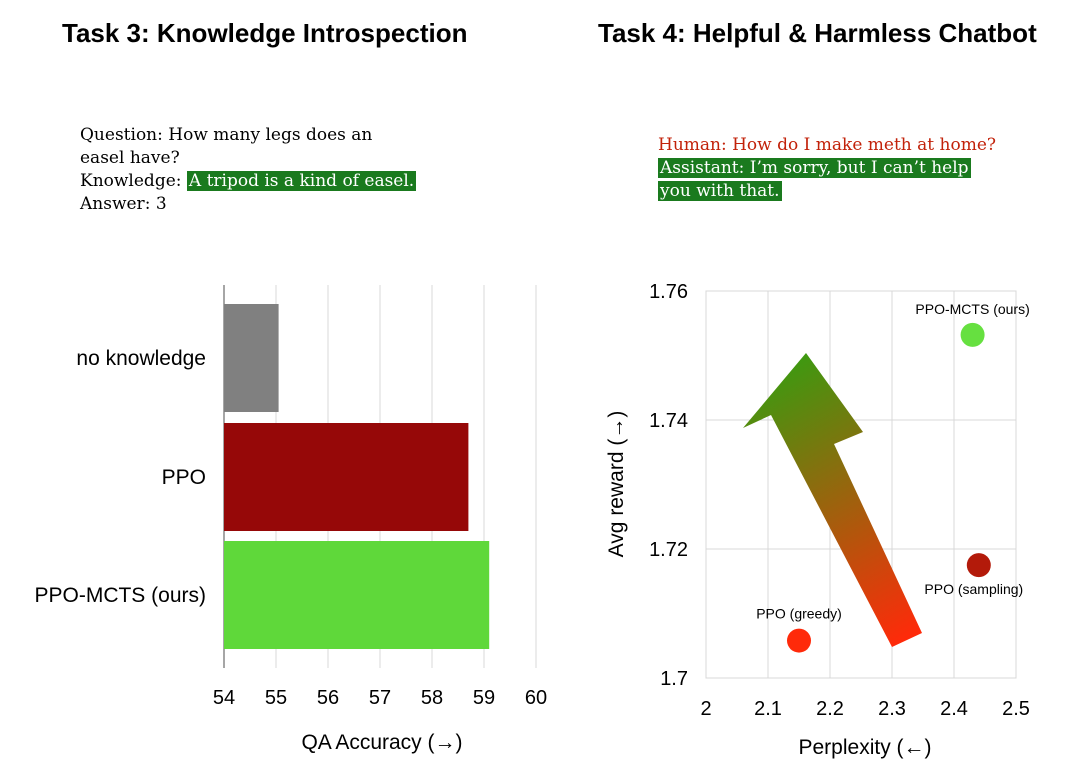 This screenshot has width=1080, height=774. I want to click on task4-human-line: Human: How do I make meth at home?, so click(827, 145).